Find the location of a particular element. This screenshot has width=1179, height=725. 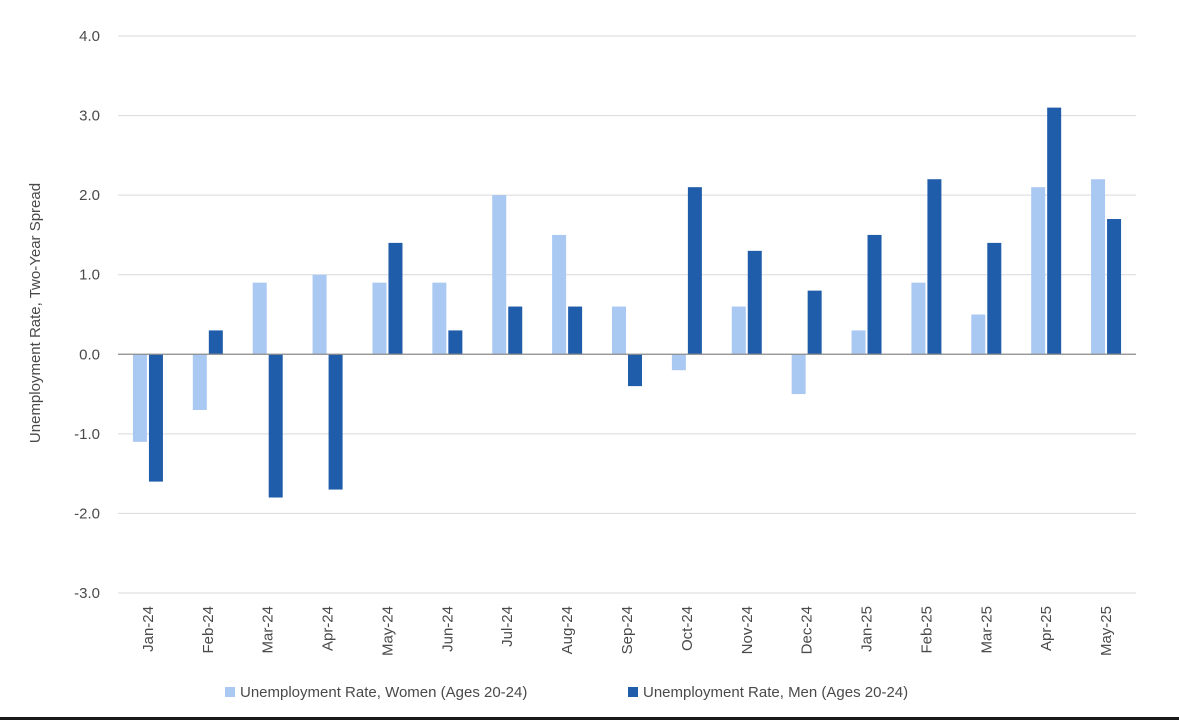

y-tick-label: 2.0 is located at coordinates (89, 195).